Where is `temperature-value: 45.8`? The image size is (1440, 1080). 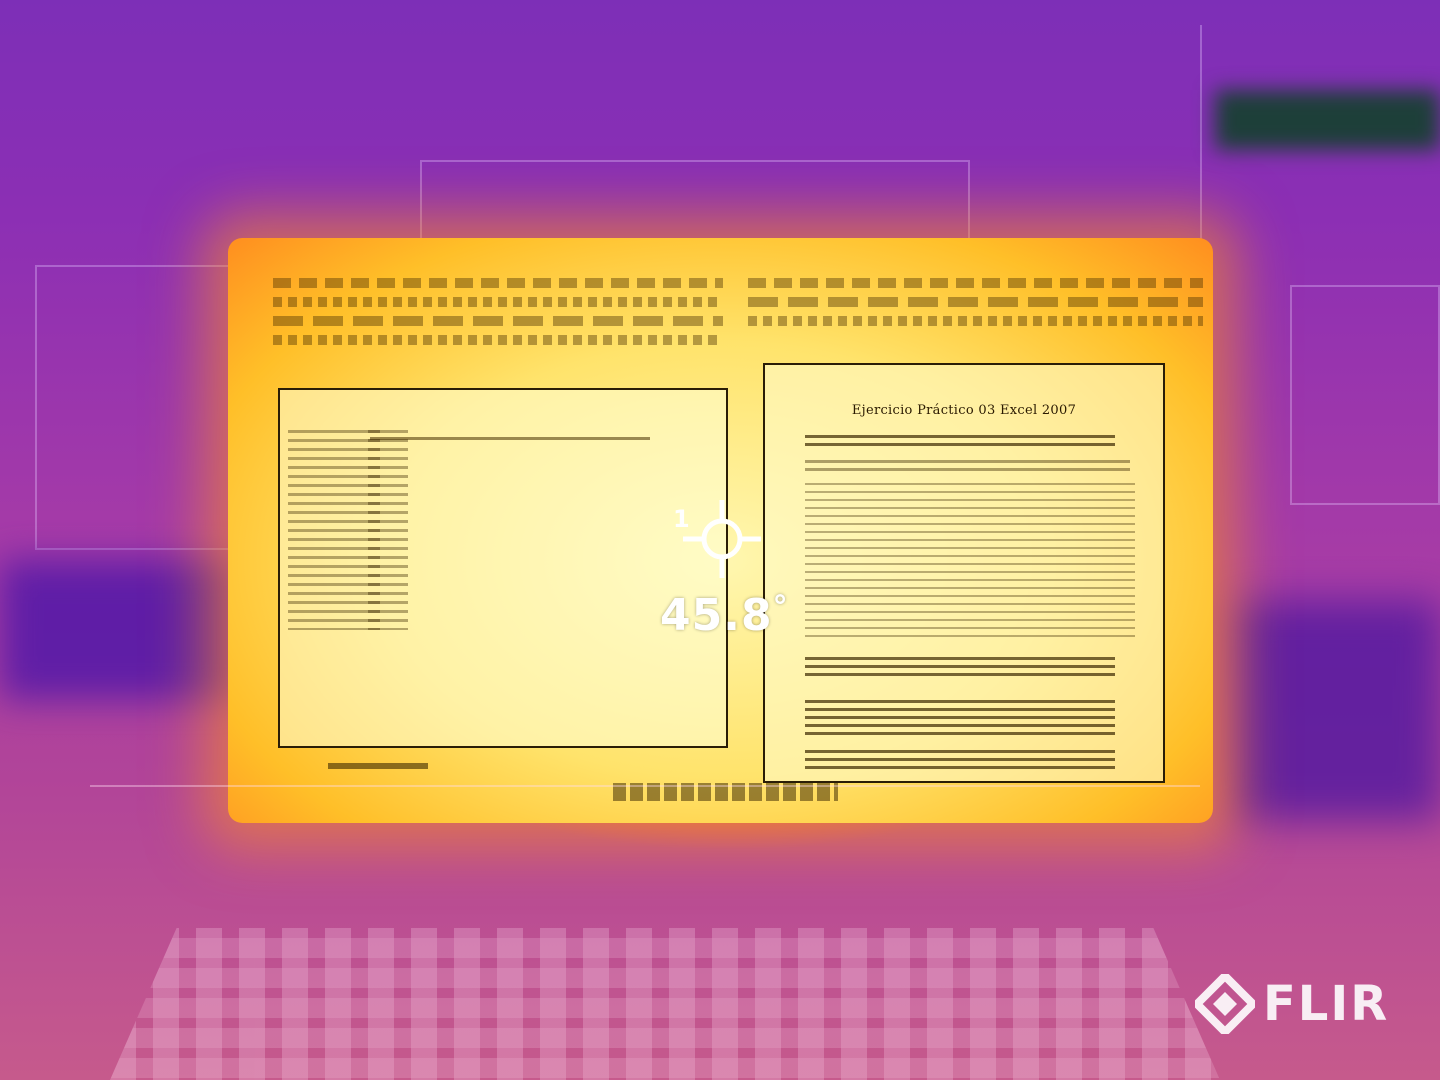 temperature-value: 45.8 is located at coordinates (716, 615).